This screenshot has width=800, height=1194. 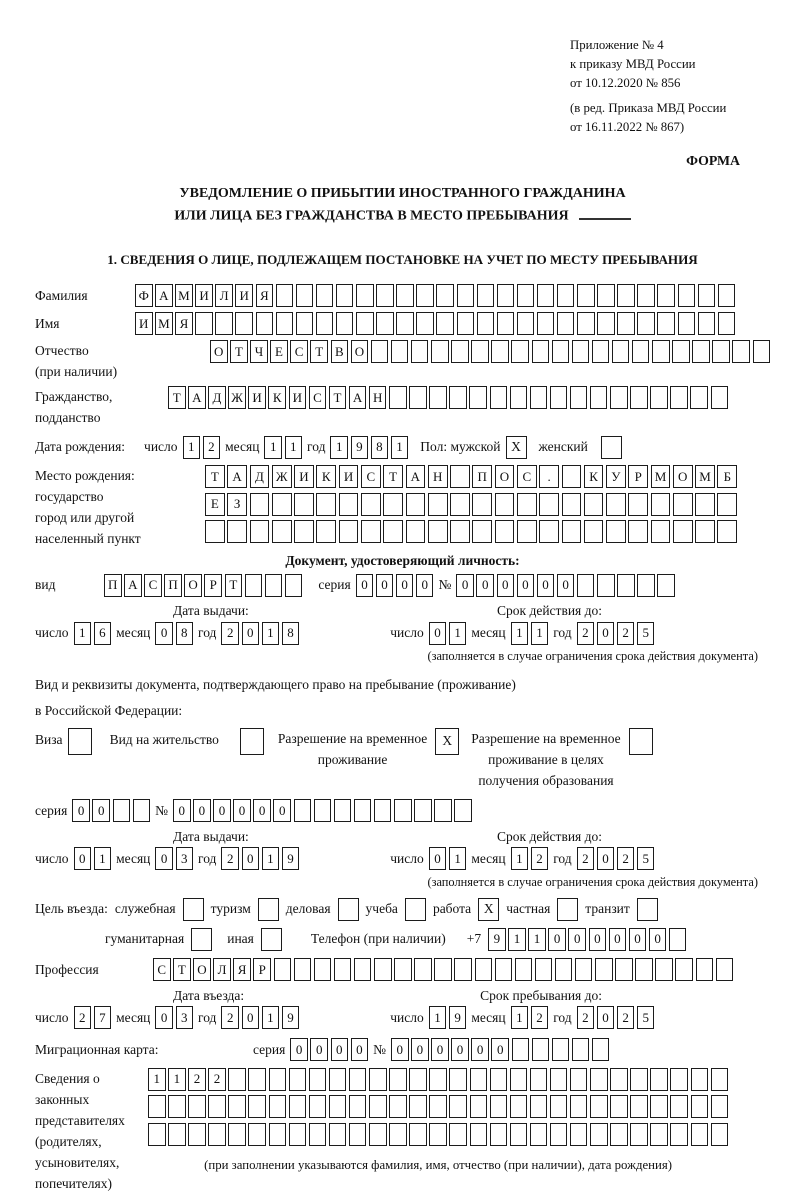 I want to click on char-box: В, so click(x=339, y=352).